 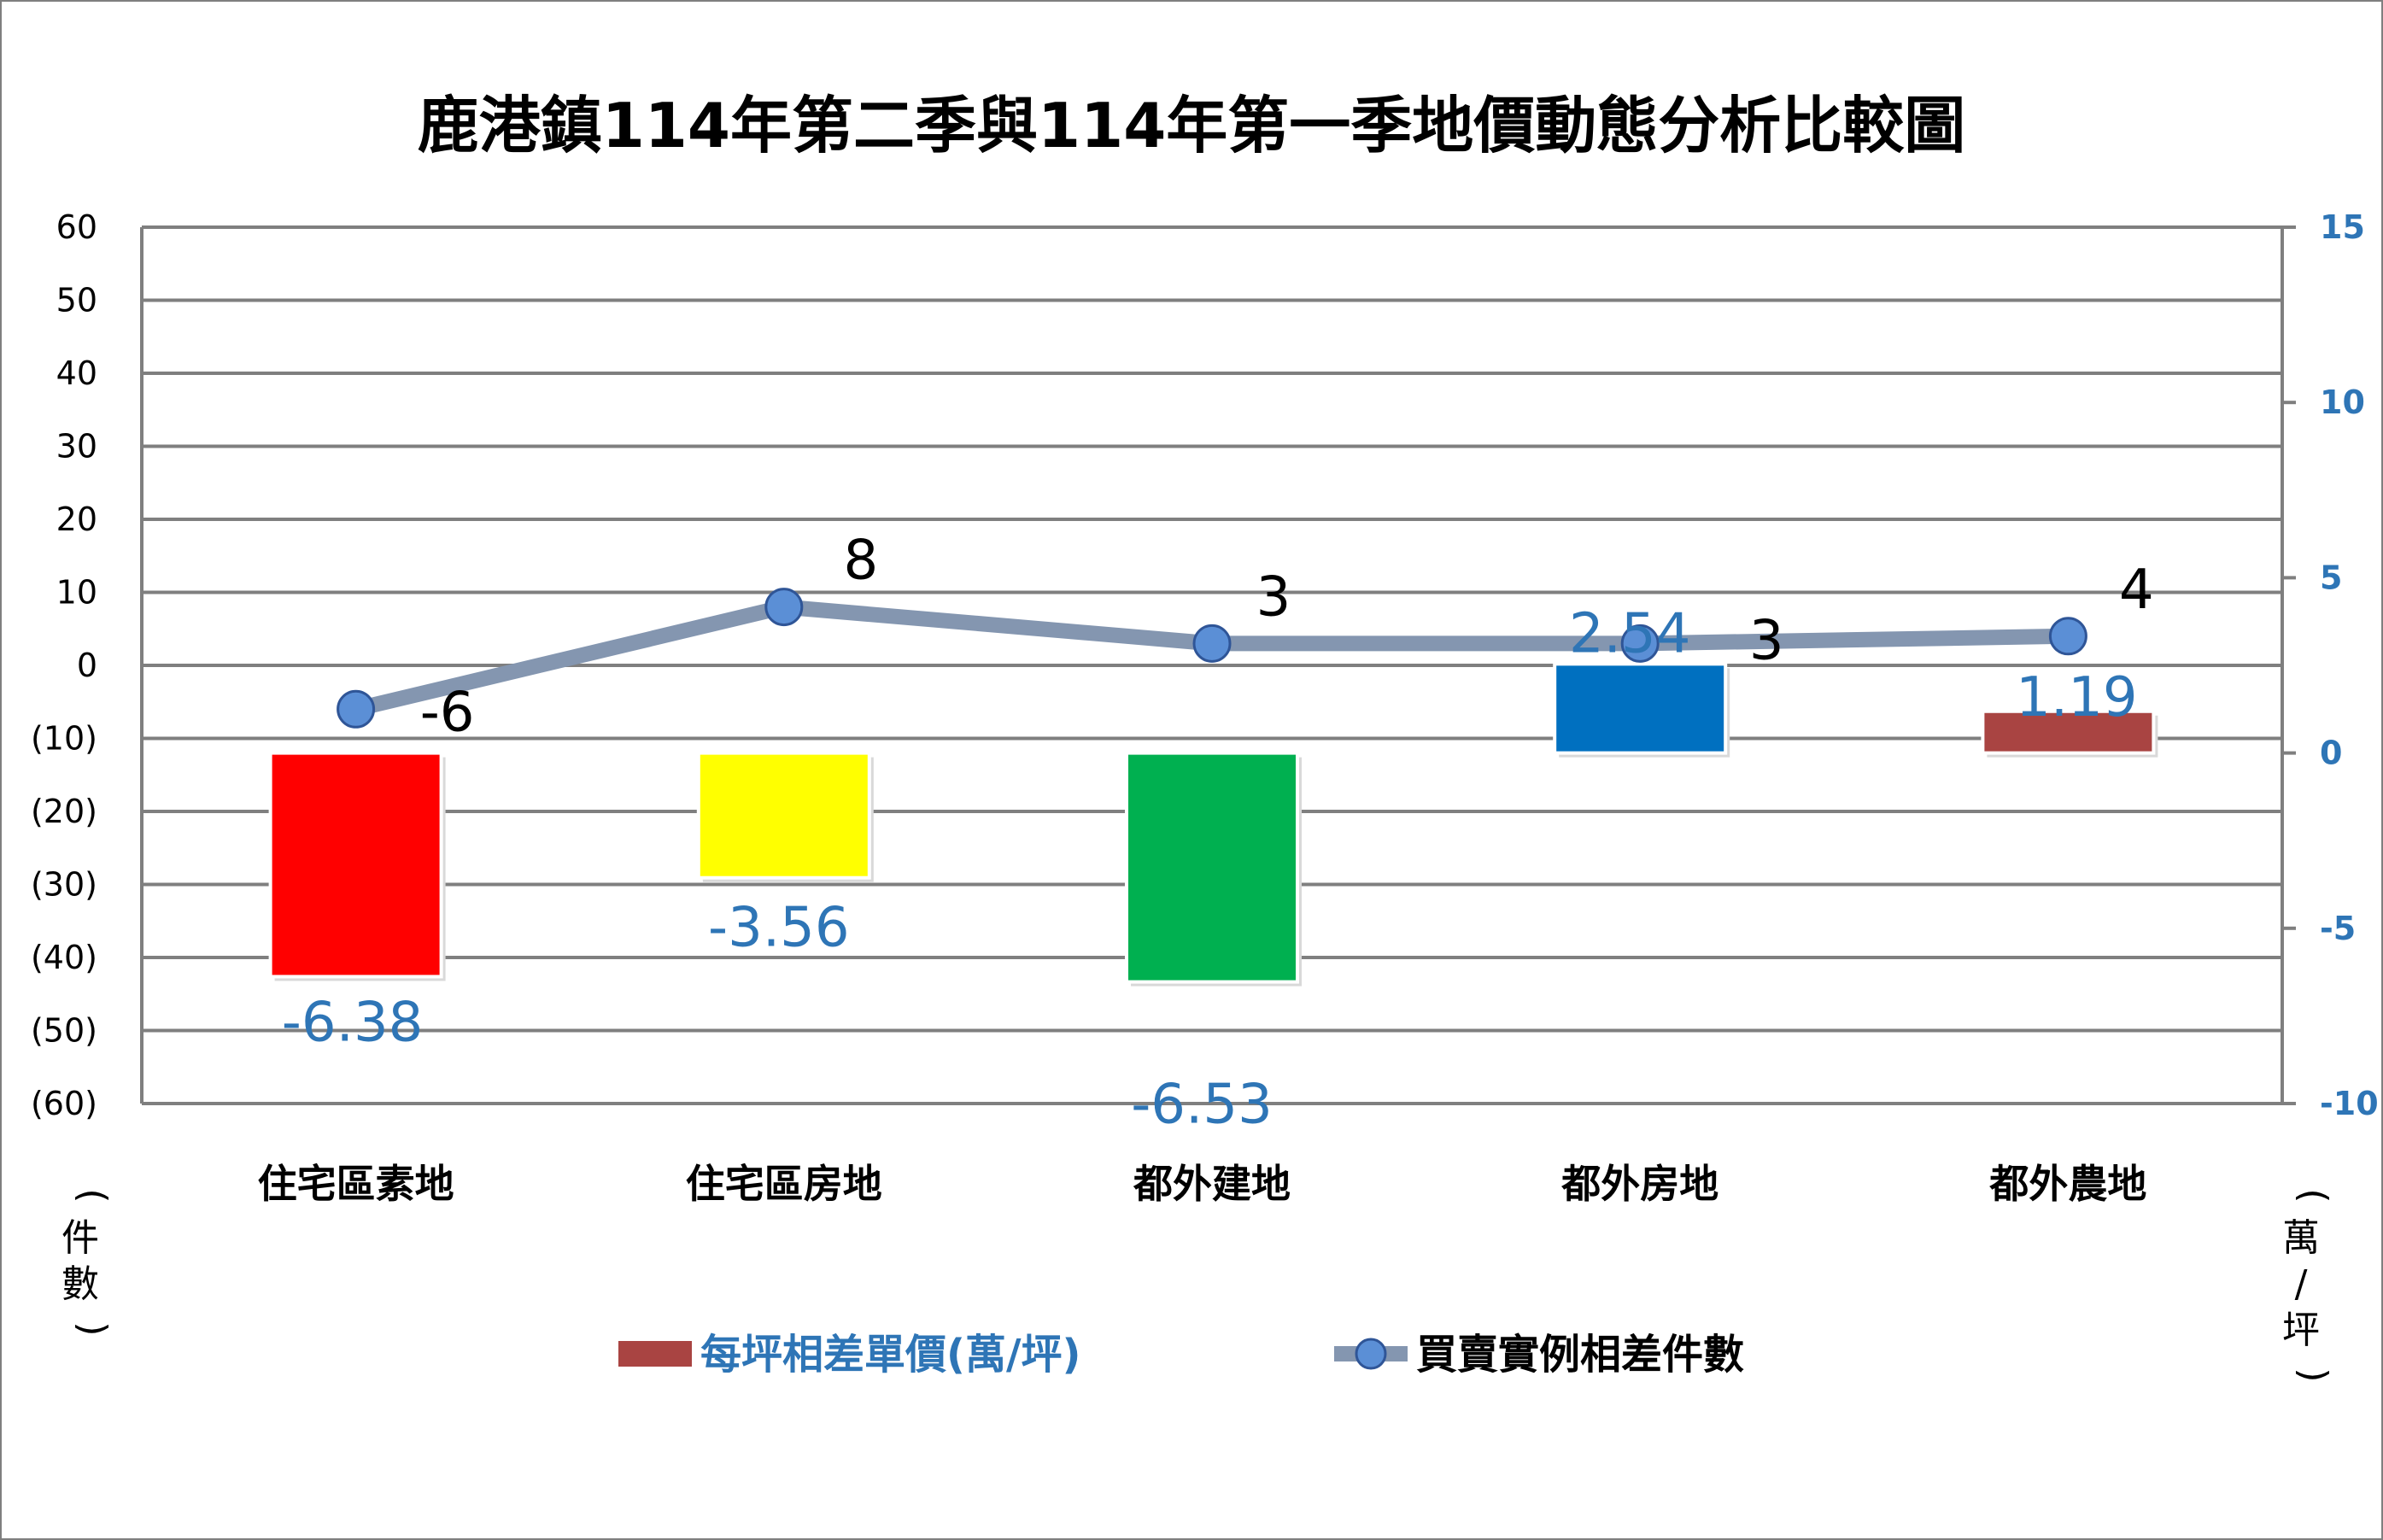 What do you see at coordinates (1212, 1184) in the screenshot?
I see `category-label: 都外建地` at bounding box center [1212, 1184].